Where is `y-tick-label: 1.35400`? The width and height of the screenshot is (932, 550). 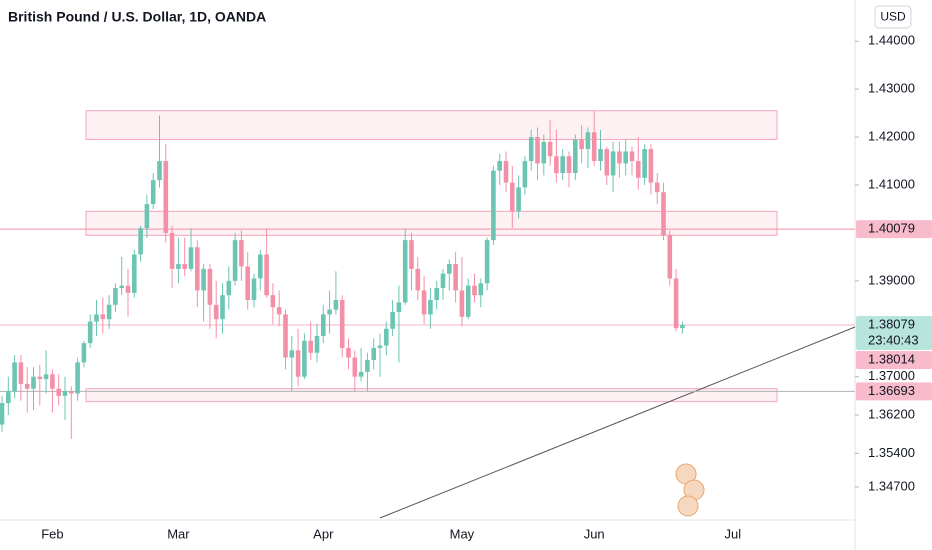
y-tick-label: 1.35400 is located at coordinates (891, 452).